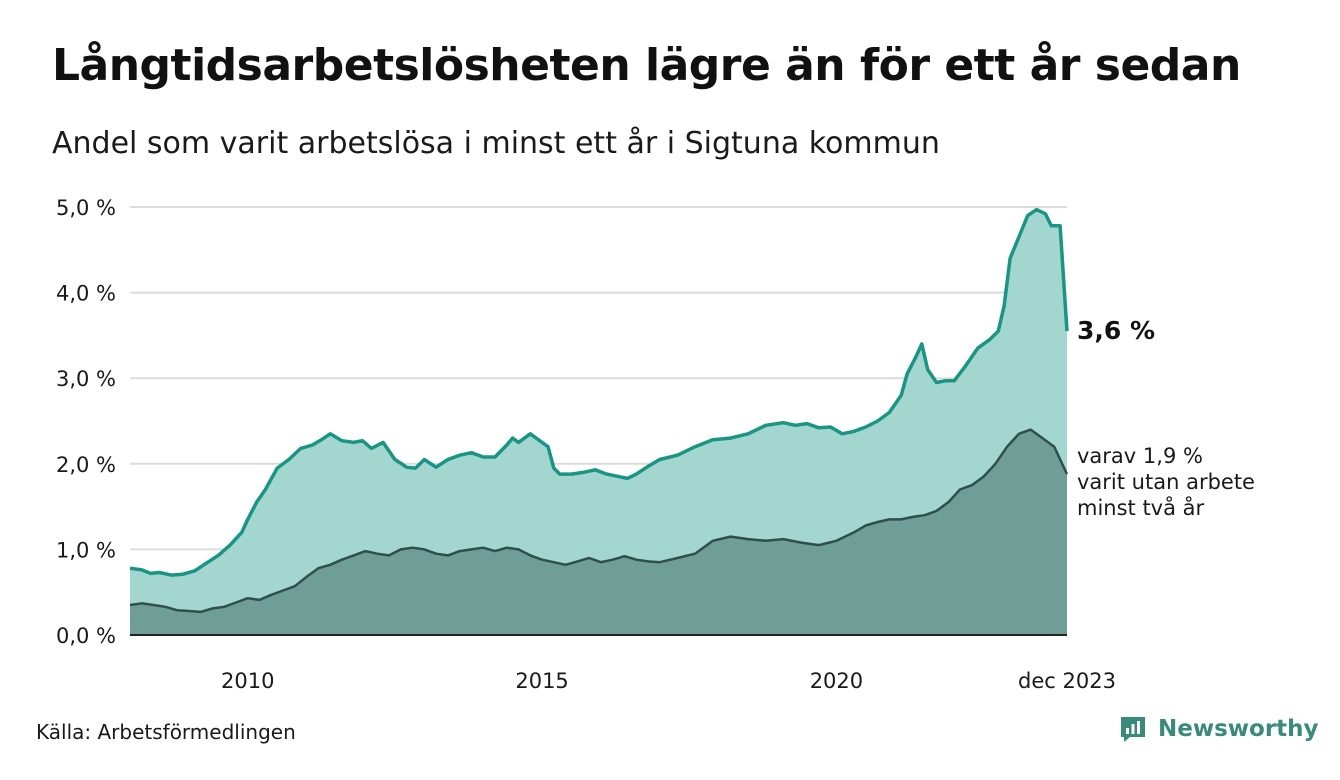 Image resolution: width=1340 pixels, height=780 pixels. I want to click on series-2-end-label-line: varit utan arbete, so click(1166, 482).